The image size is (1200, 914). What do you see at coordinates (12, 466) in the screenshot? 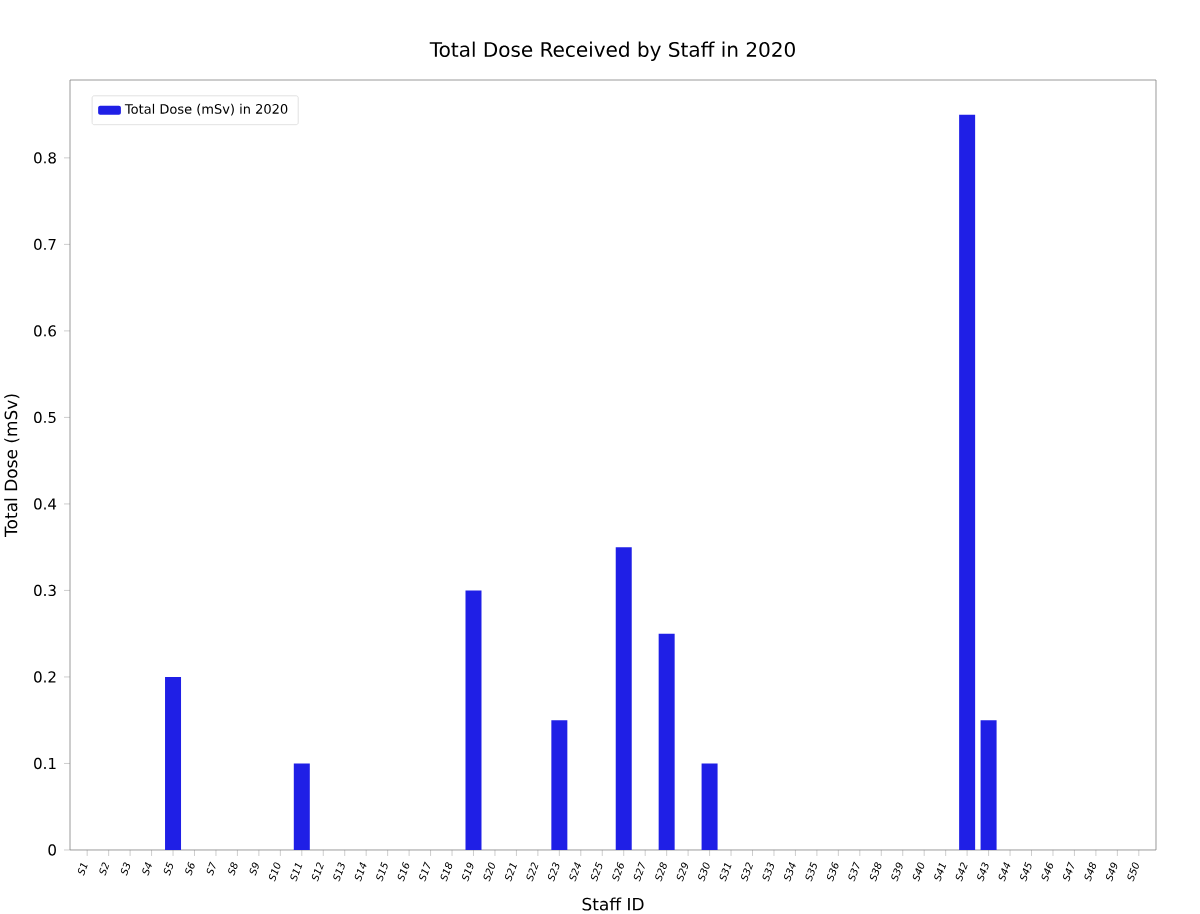
I see `y-axis-title: Total Dose (mSv)` at bounding box center [12, 466].